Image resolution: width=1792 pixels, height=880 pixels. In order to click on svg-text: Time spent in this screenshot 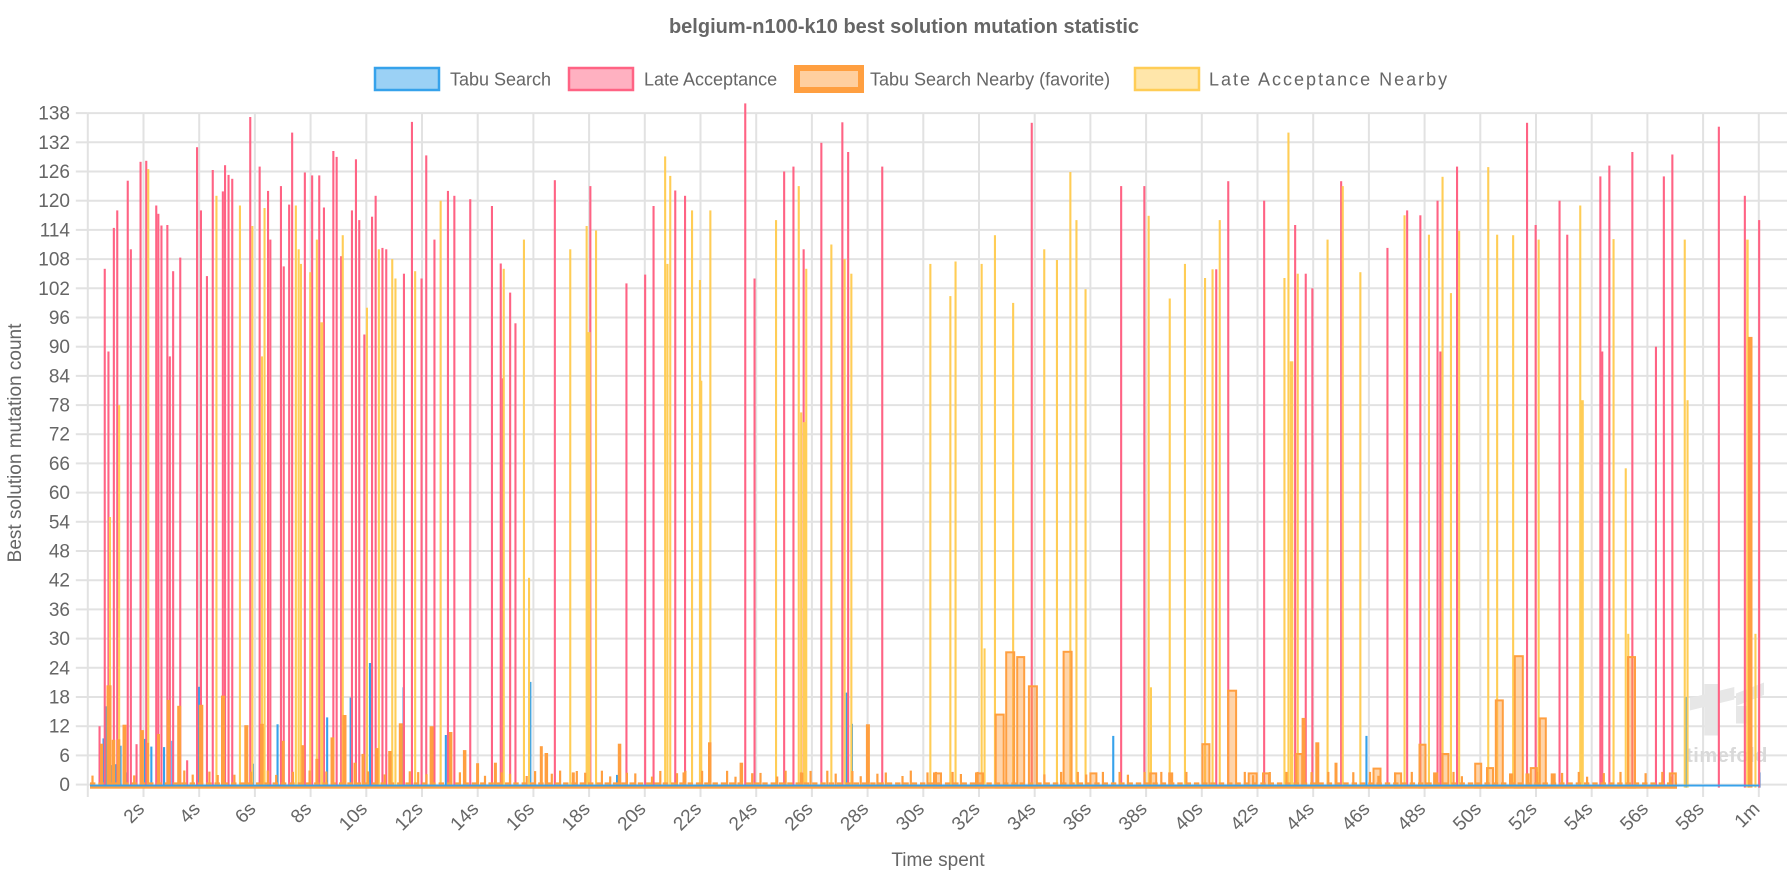, I will do `click(938, 860)`.